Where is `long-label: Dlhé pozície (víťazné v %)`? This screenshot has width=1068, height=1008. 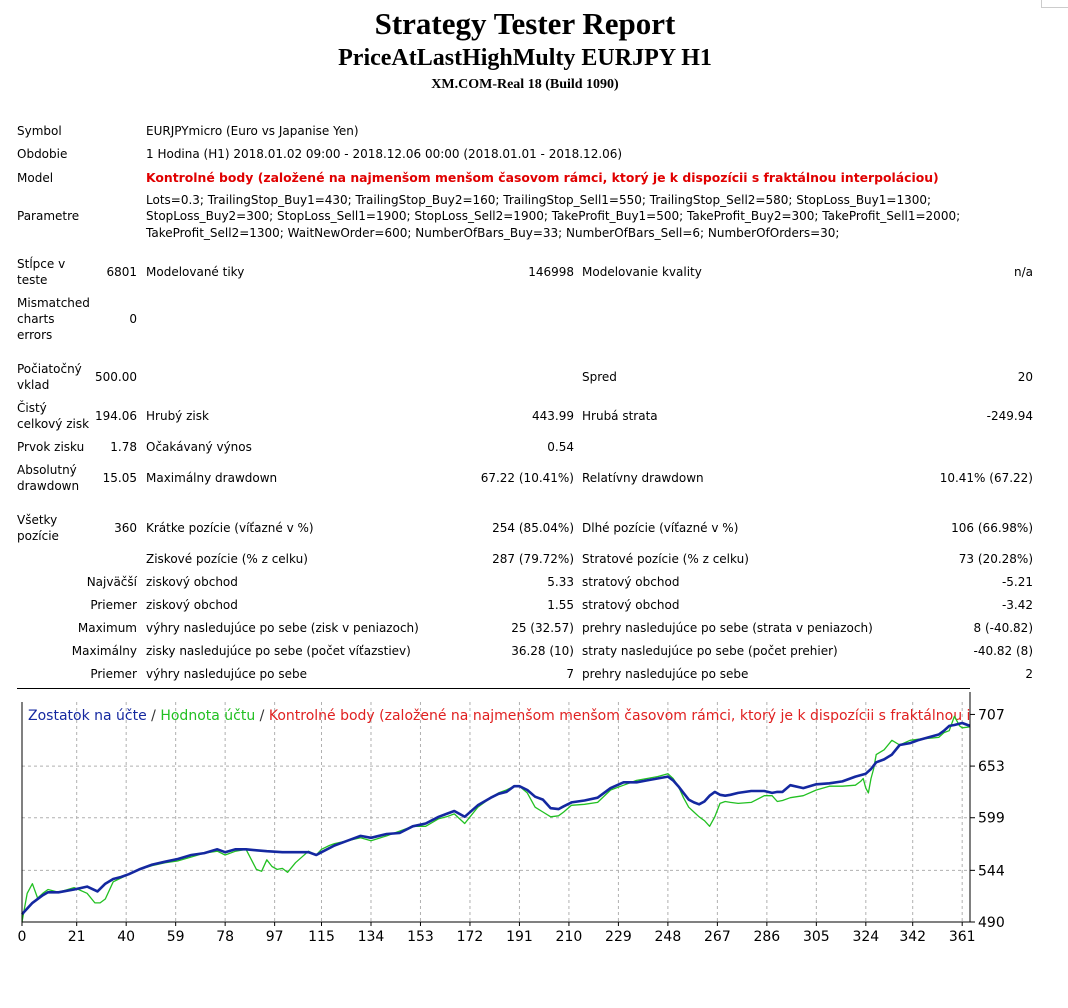 long-label: Dlhé pozície (víťazné v %) is located at coordinates (660, 528).